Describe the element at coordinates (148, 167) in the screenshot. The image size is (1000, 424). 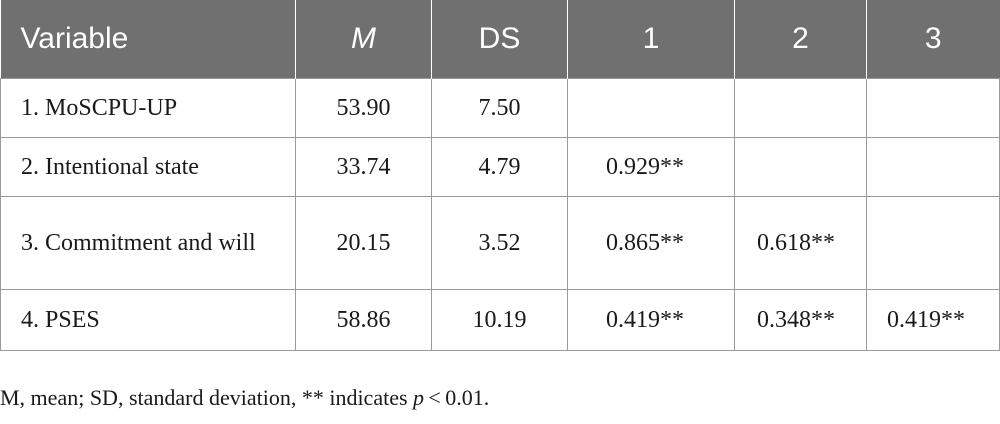
I see `cell-variable: 2. Intentional state` at that location.